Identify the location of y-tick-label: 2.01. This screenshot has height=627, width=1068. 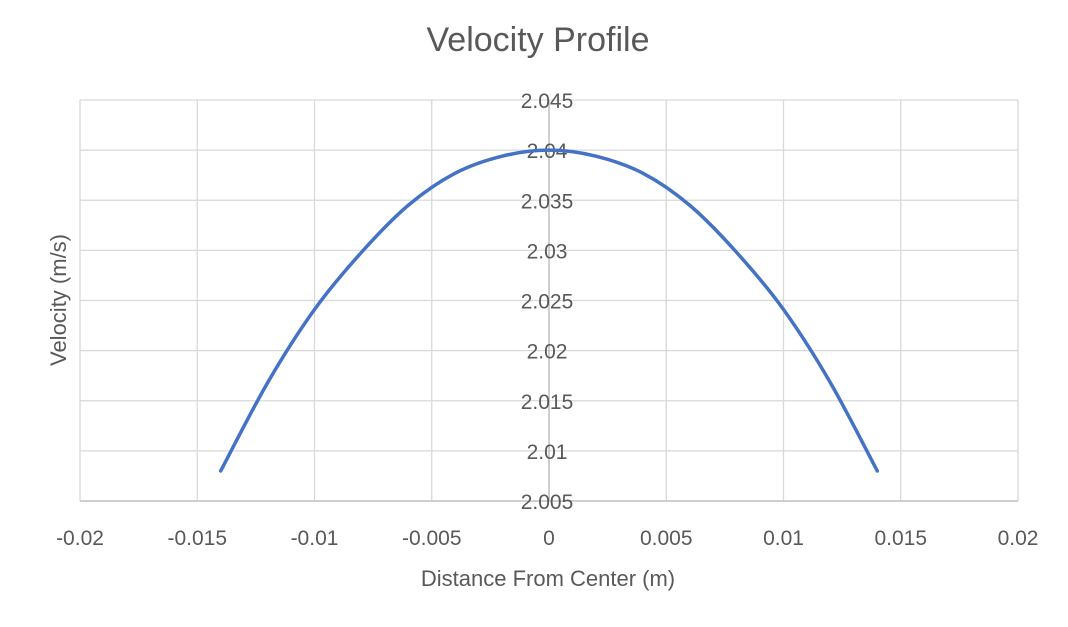
(547, 452).